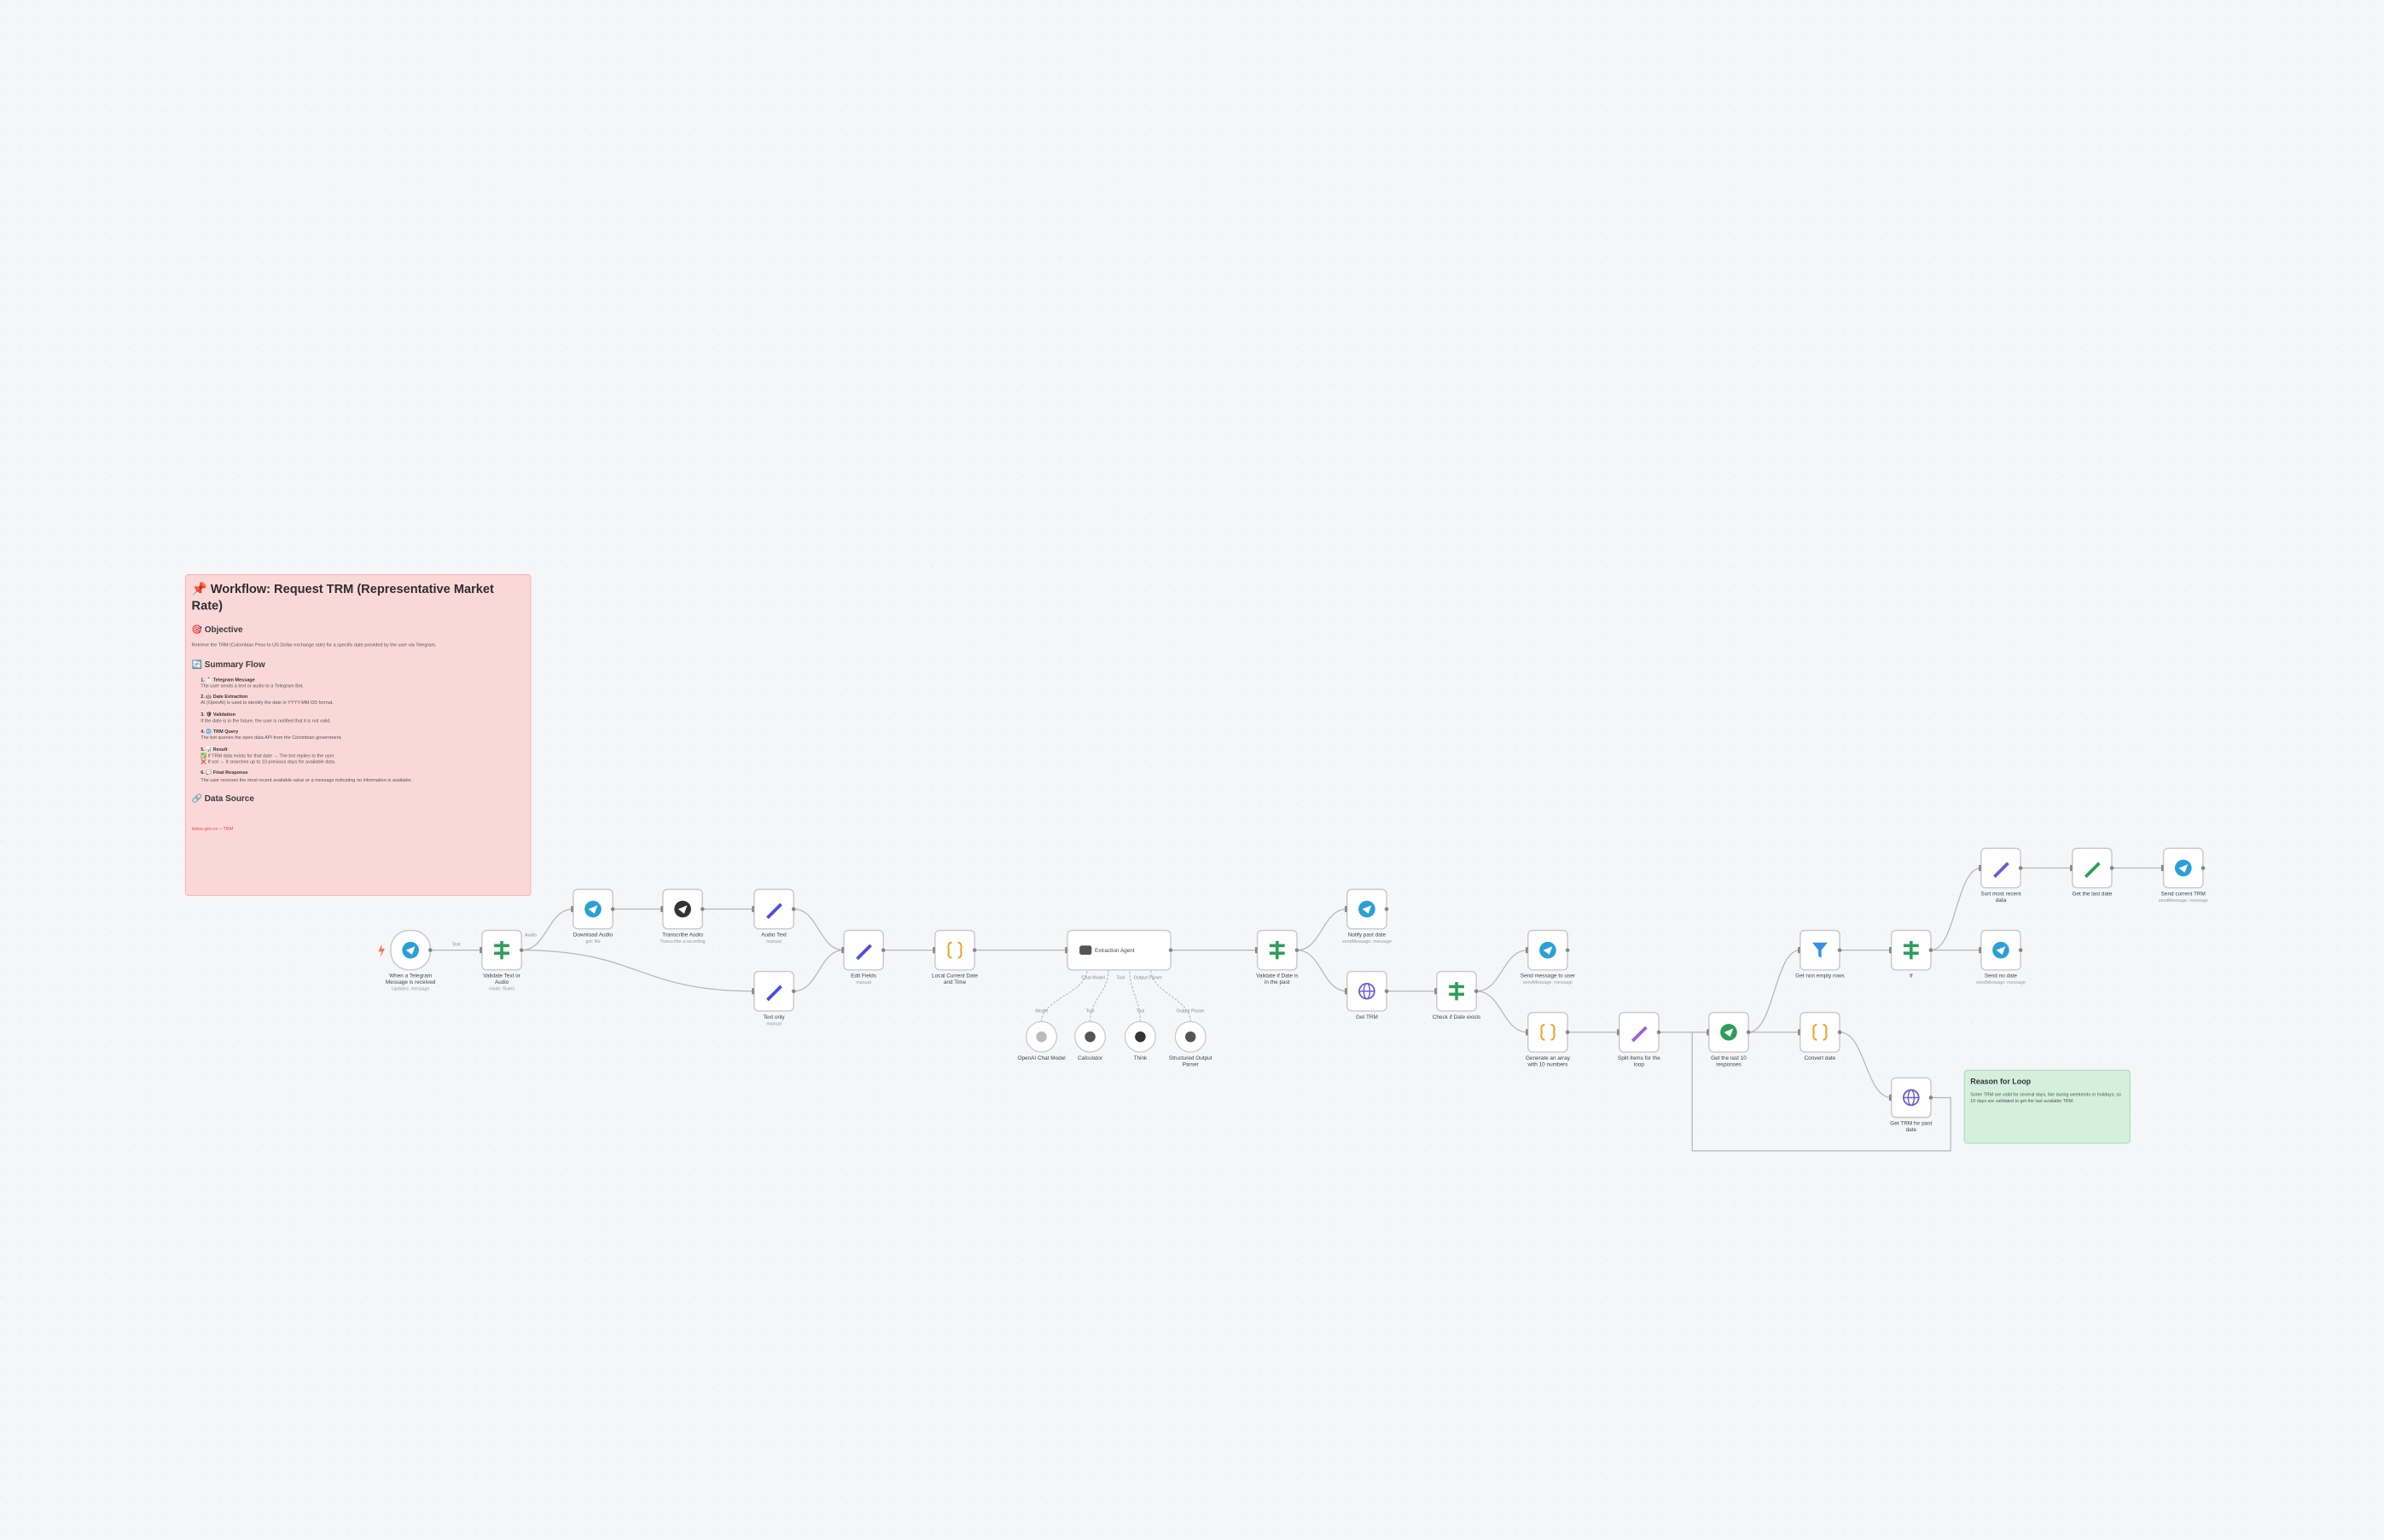 This screenshot has height=1540, width=2384. I want to click on node-label: Get TRM, so click(1367, 1017).